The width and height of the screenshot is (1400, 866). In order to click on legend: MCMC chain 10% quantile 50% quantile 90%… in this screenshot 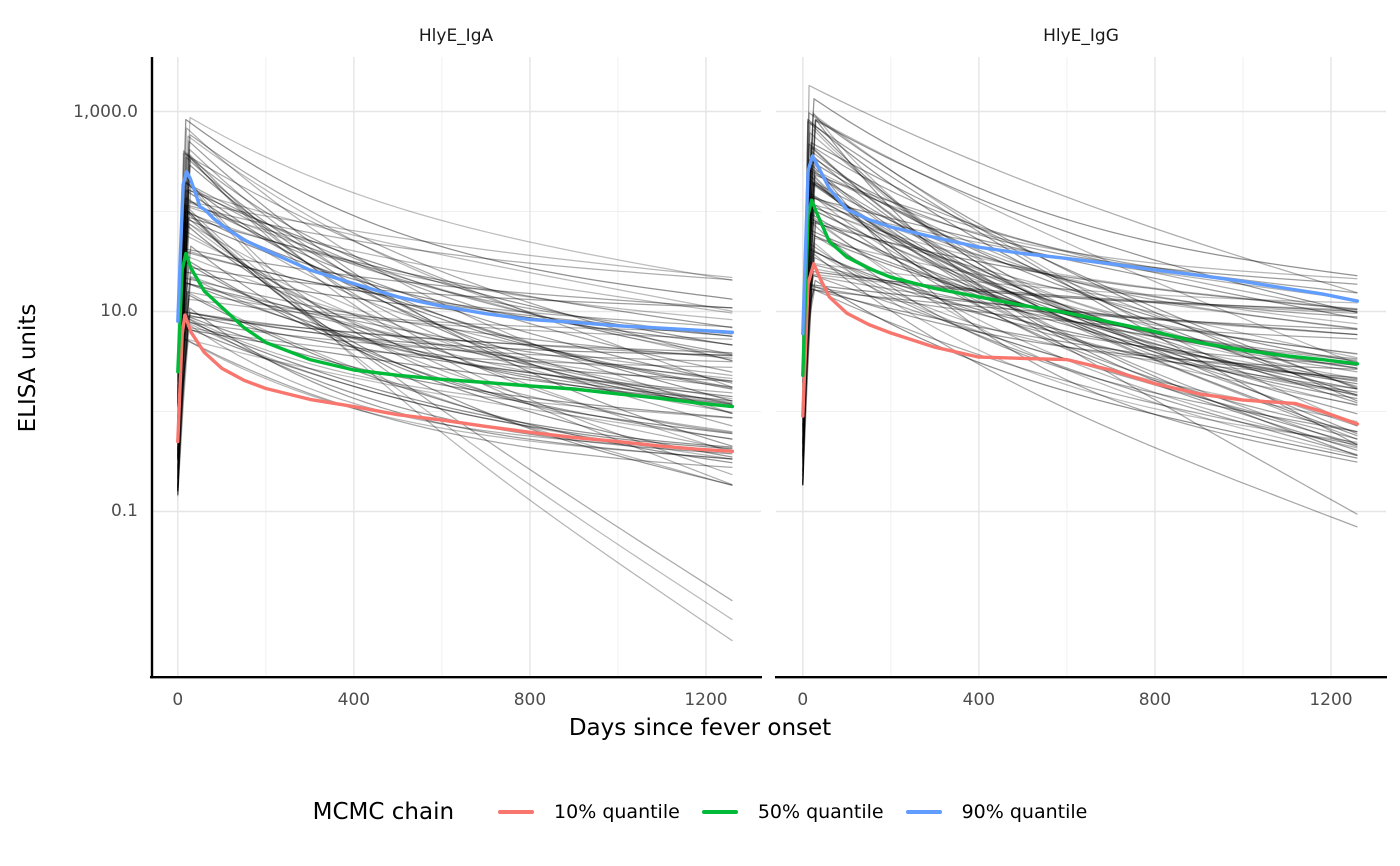, I will do `click(700, 812)`.